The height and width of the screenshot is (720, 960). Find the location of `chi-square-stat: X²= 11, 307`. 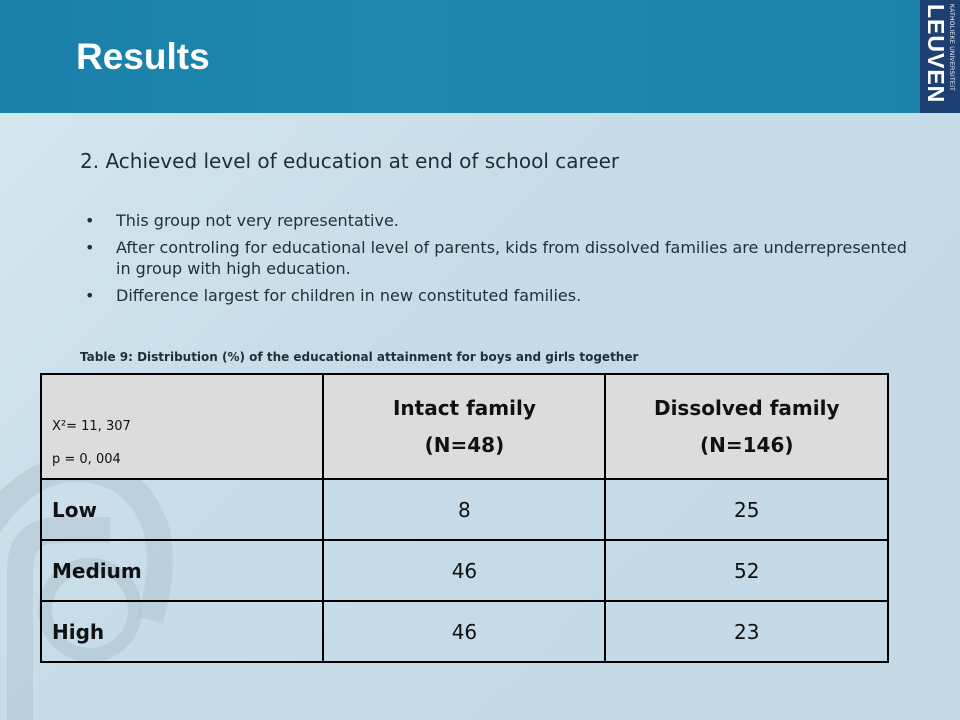

chi-square-stat: X²= 11, 307 is located at coordinates (91, 426).